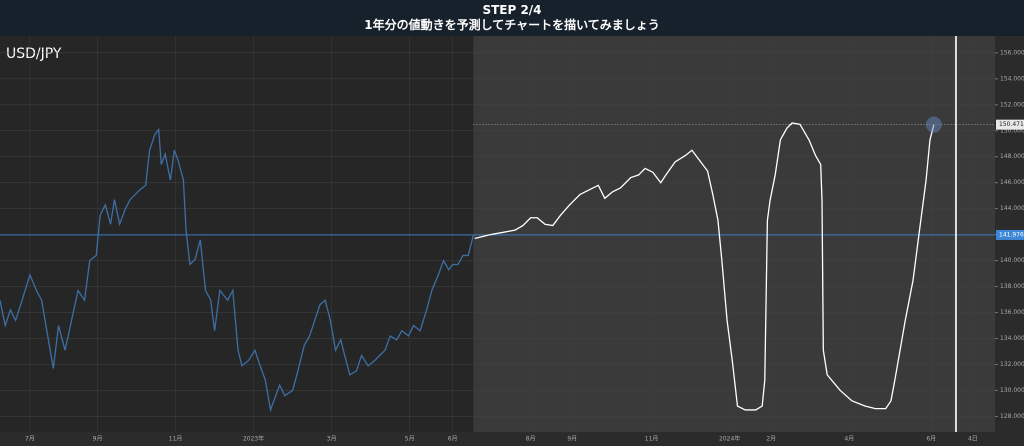 Image resolution: width=1024 pixels, height=446 pixels. Describe the element at coordinates (849, 439) in the screenshot. I see `x-tick-label: 4月` at that location.